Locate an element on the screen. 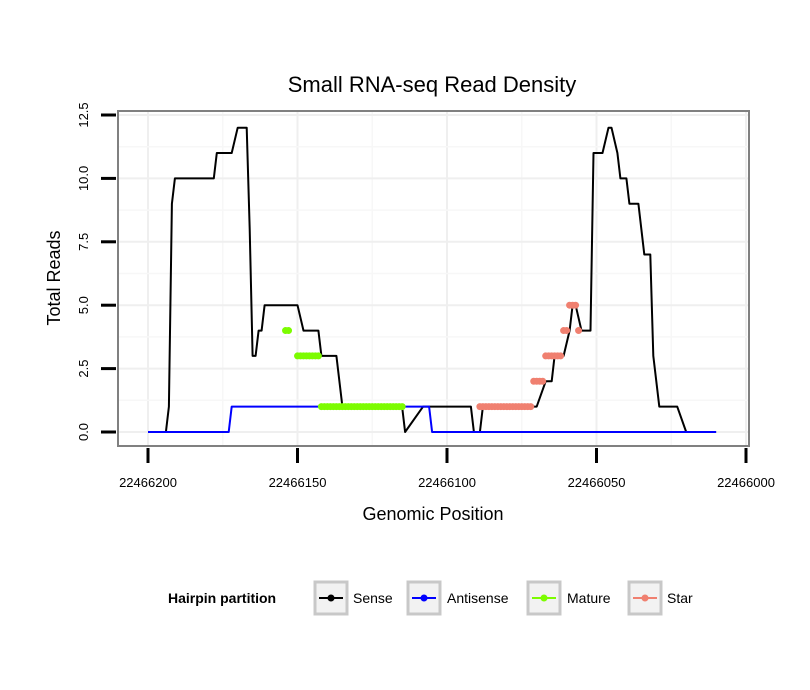  y-tick-label: 12.5 is located at coordinates (83, 114).